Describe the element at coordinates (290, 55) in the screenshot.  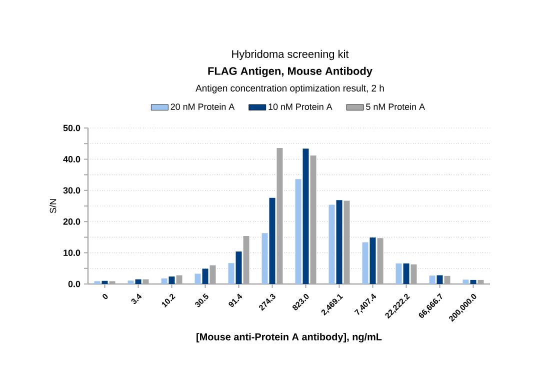
I see `text: Hybridoma screening kit` at that location.